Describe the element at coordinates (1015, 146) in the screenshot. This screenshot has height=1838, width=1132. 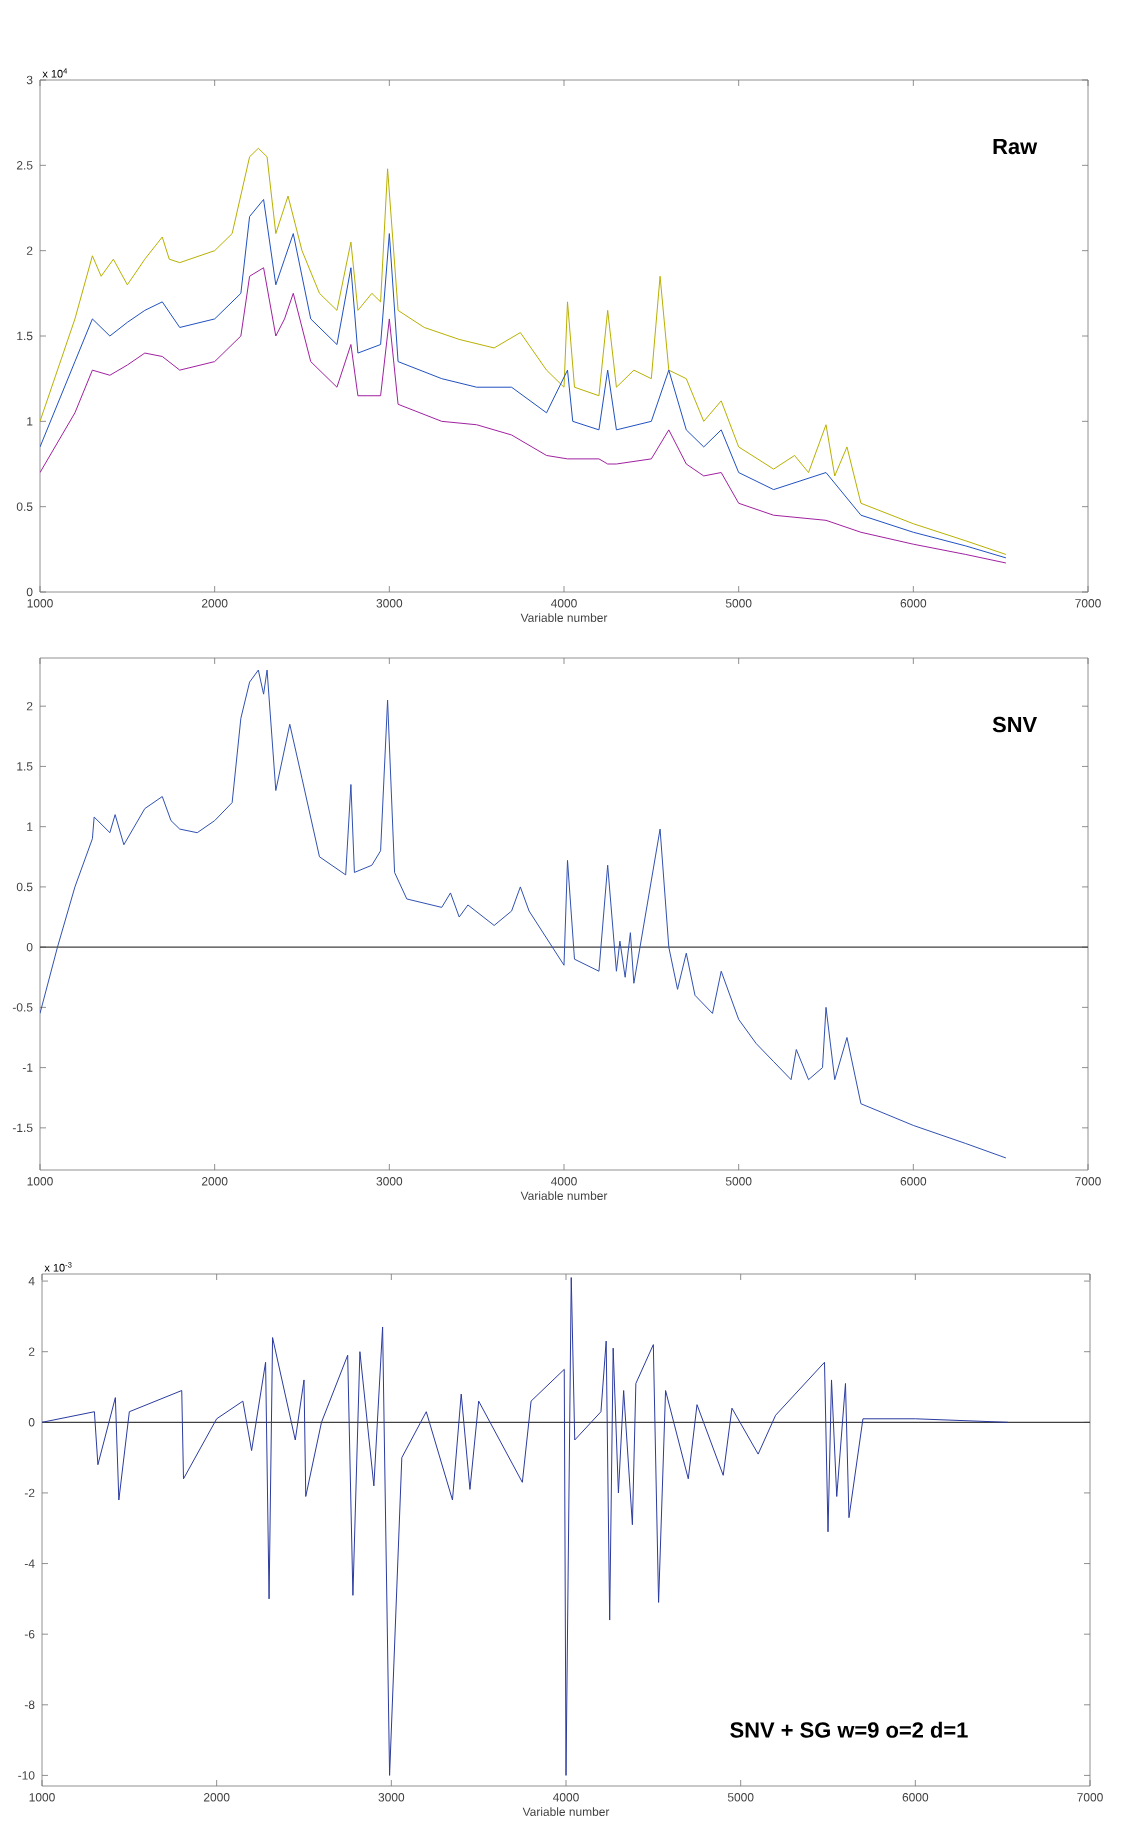
I see `annotation: Raw` at that location.